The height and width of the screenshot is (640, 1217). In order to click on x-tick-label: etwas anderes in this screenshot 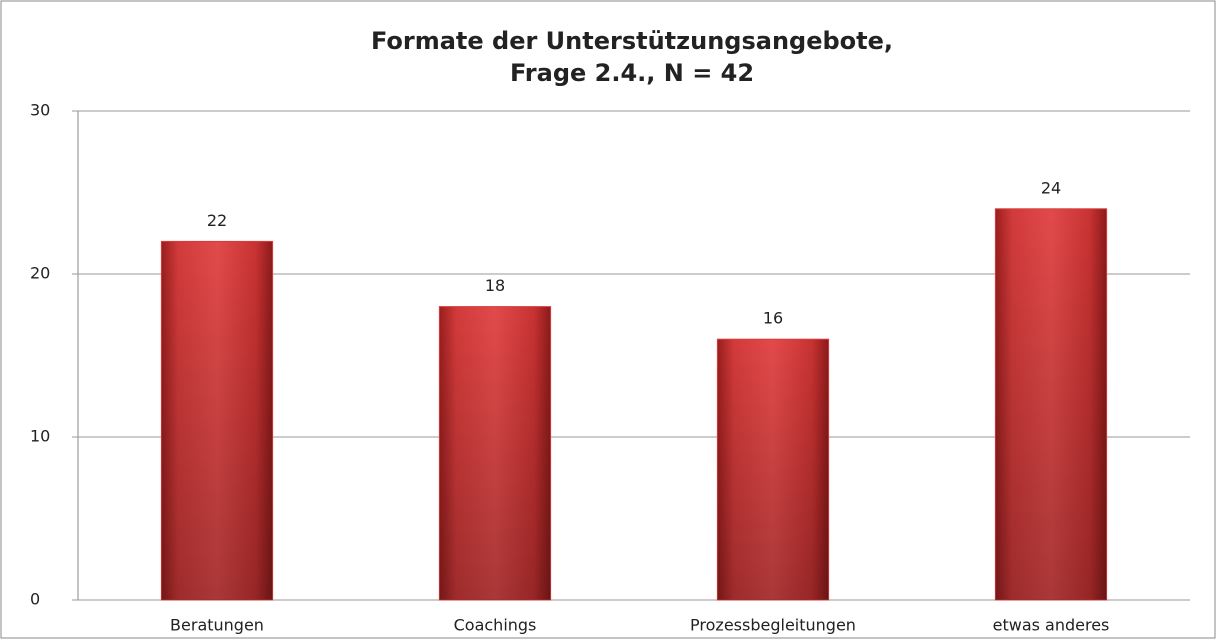, I will do `click(1051, 625)`.